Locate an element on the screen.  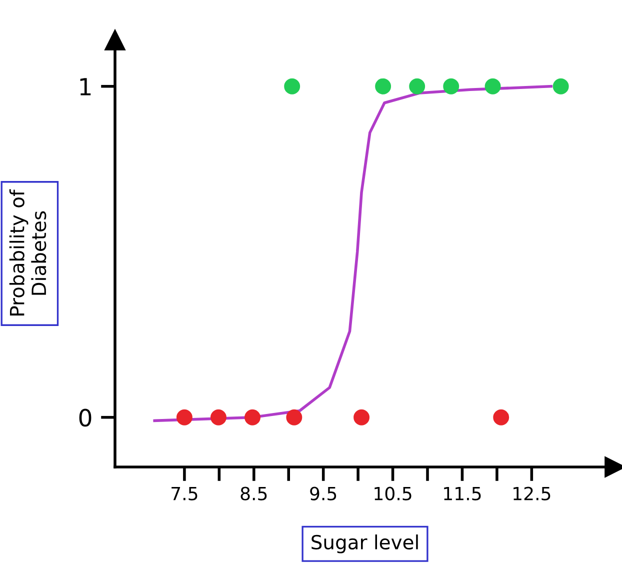
y-axis-title: Probability of Diabetes is located at coordinates (27, 252).